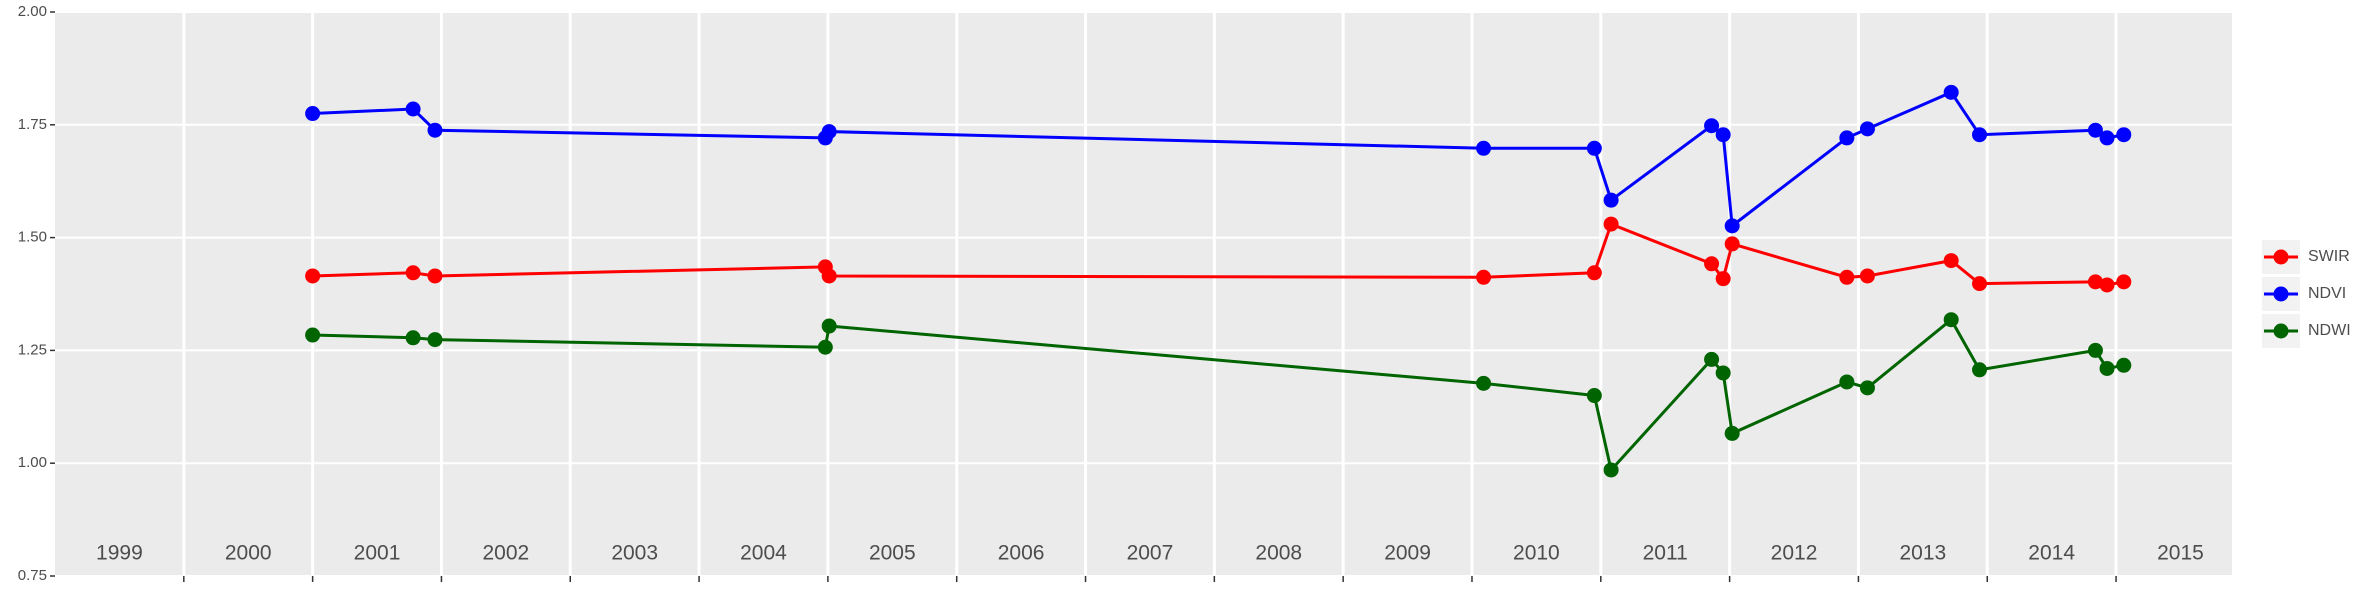 This screenshot has height=593, width=2378. I want to click on legend-label: SWIR, so click(2329, 256).